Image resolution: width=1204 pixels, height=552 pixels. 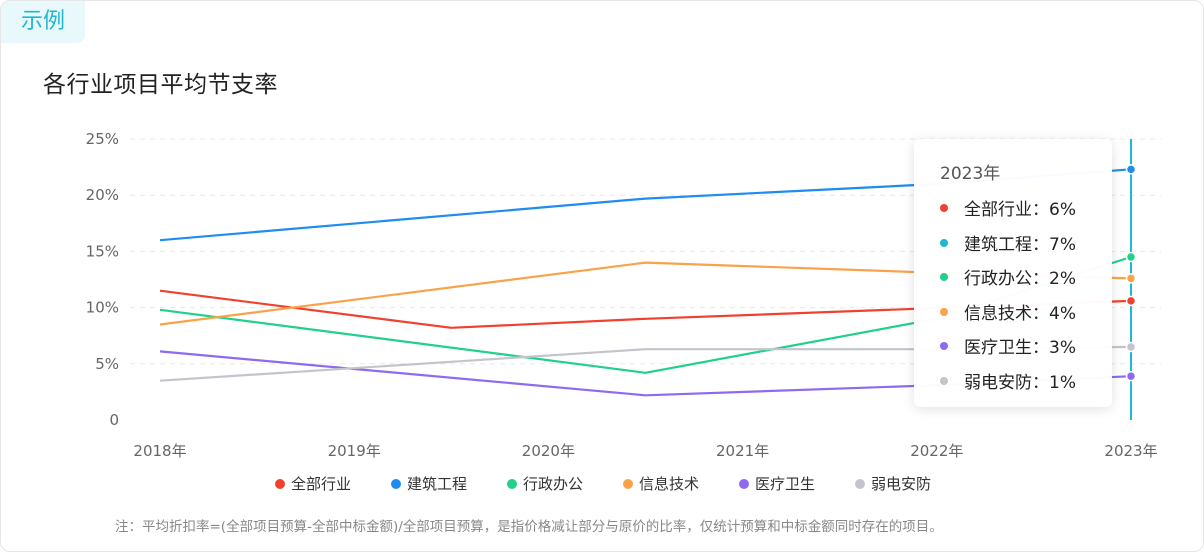 I want to click on tooltip-label: 弱电安防：1%, so click(x=1020, y=382).